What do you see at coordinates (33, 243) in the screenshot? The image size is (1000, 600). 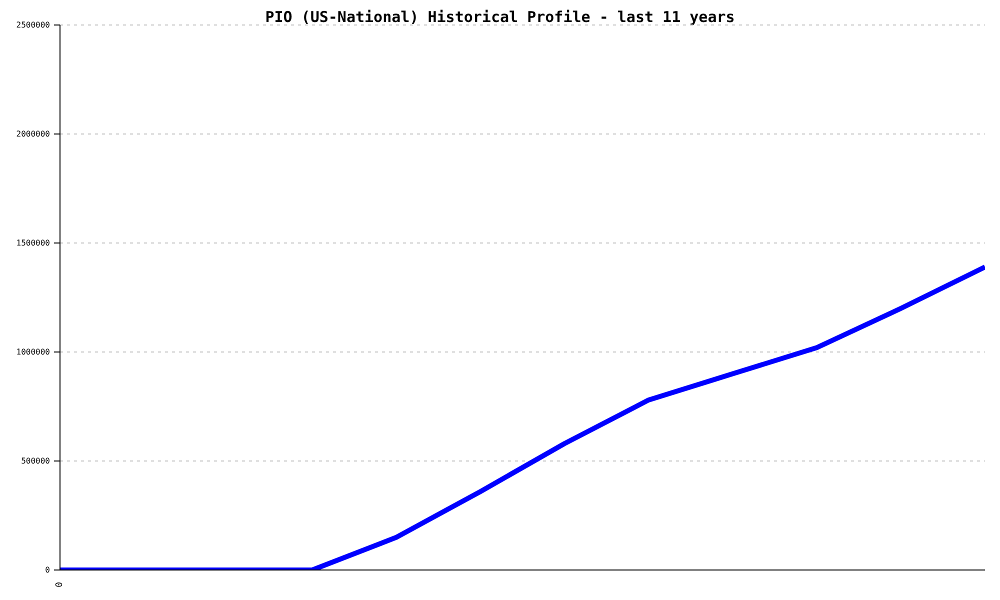 I see `y-tick-label: 1500000` at bounding box center [33, 243].